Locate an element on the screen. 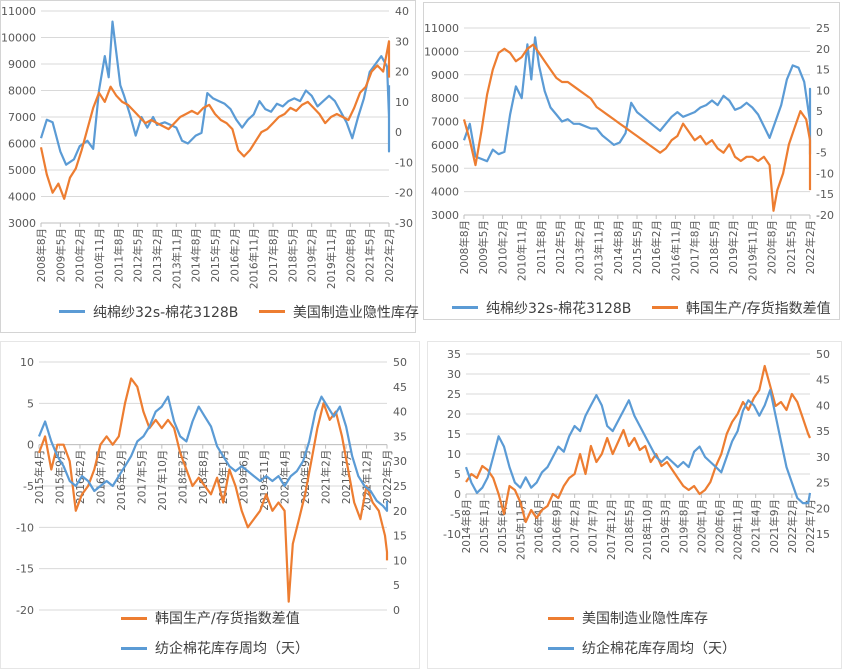  y-left-tick-label: 30 is located at coordinates (454, 374).